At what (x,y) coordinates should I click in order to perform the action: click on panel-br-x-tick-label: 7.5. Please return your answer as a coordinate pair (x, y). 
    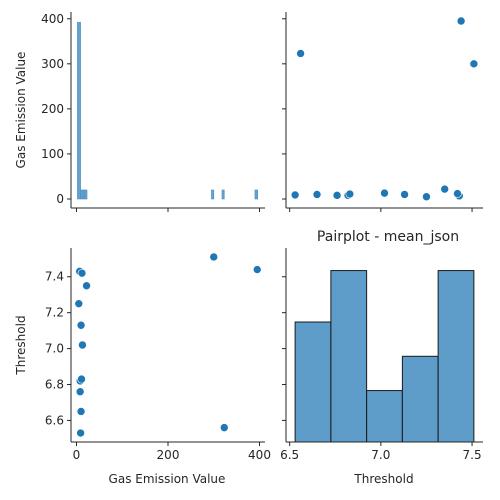
    Looking at the image, I should click on (472, 455).